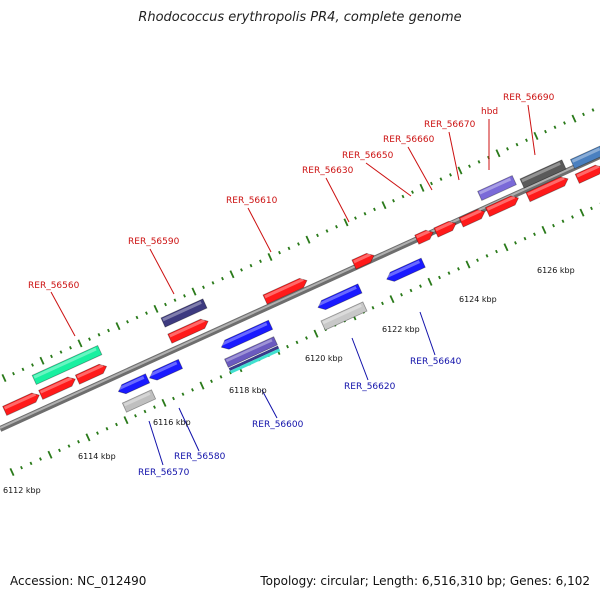  What do you see at coordinates (248, 390) in the screenshot?
I see `scale-label-6118: 6118 kbp` at bounding box center [248, 390].